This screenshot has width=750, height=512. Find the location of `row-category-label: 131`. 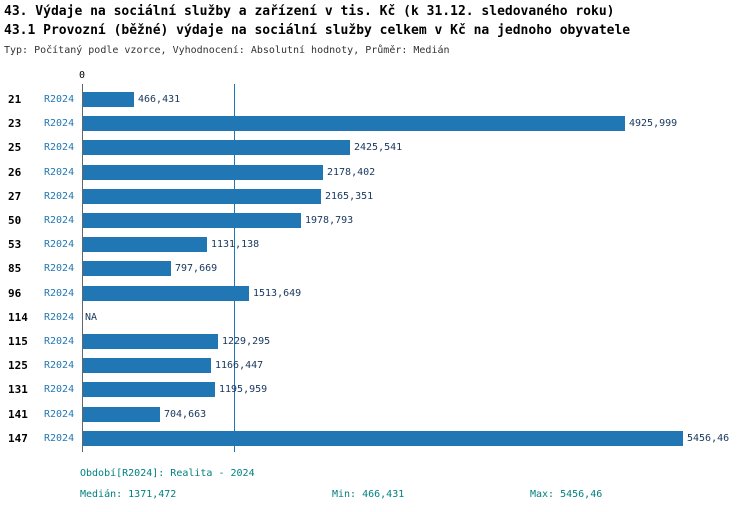

row-category-label: 131 is located at coordinates (18, 390).